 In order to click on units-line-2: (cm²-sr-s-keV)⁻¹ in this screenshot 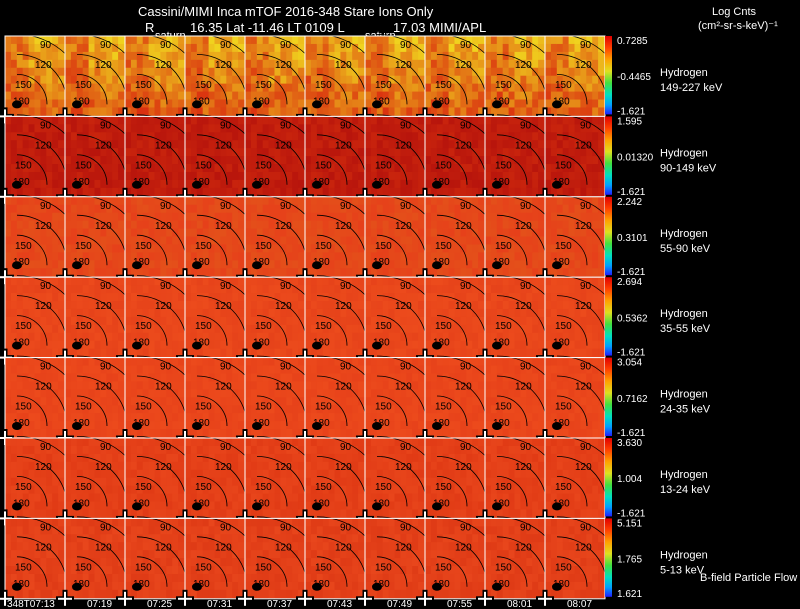, I will do `click(738, 26)`.